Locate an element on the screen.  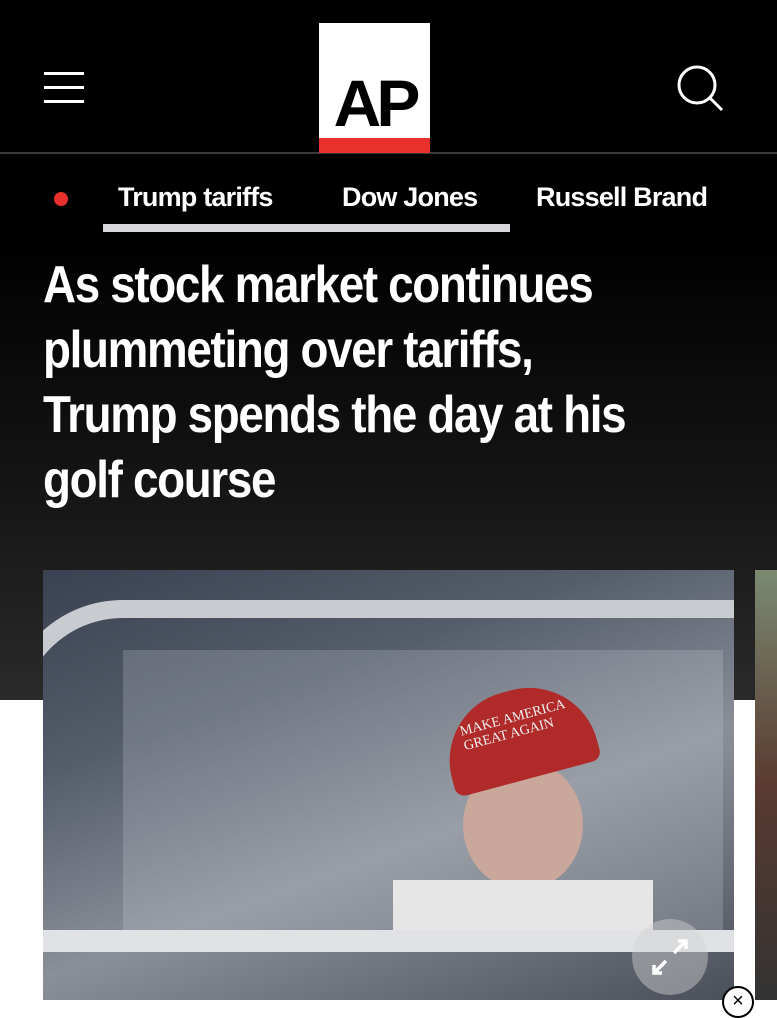
nav-item-dow-jones: Dow Jones is located at coordinates (410, 197).